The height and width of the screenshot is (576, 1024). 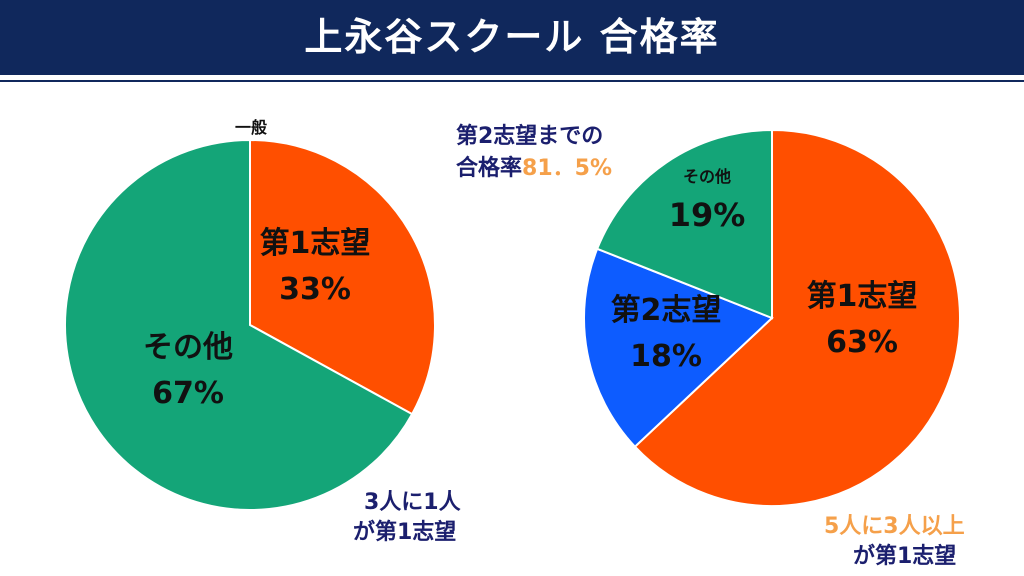 What do you see at coordinates (530, 136) in the screenshot?
I see `right-annotation-top-line1: 第2志望までの` at bounding box center [530, 136].